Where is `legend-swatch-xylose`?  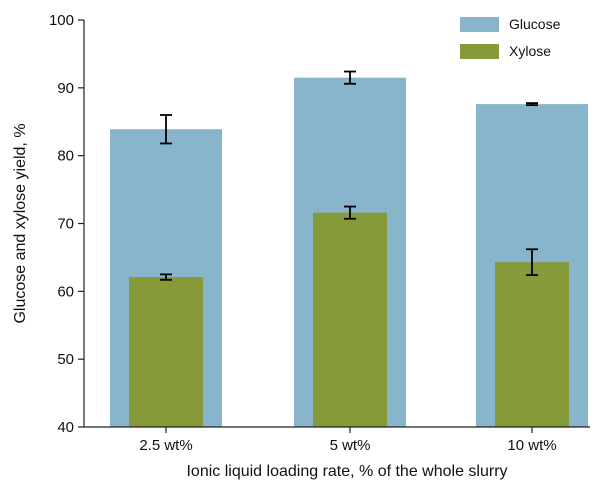 legend-swatch-xylose is located at coordinates (479, 51).